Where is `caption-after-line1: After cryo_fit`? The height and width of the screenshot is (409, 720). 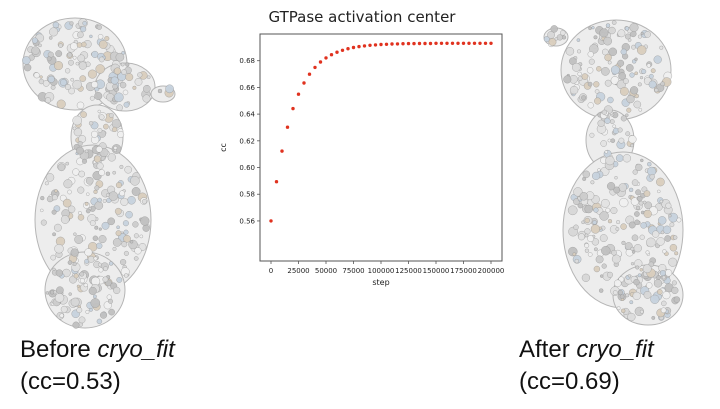 caption-after-line1: After cryo_fit is located at coordinates (586, 350).